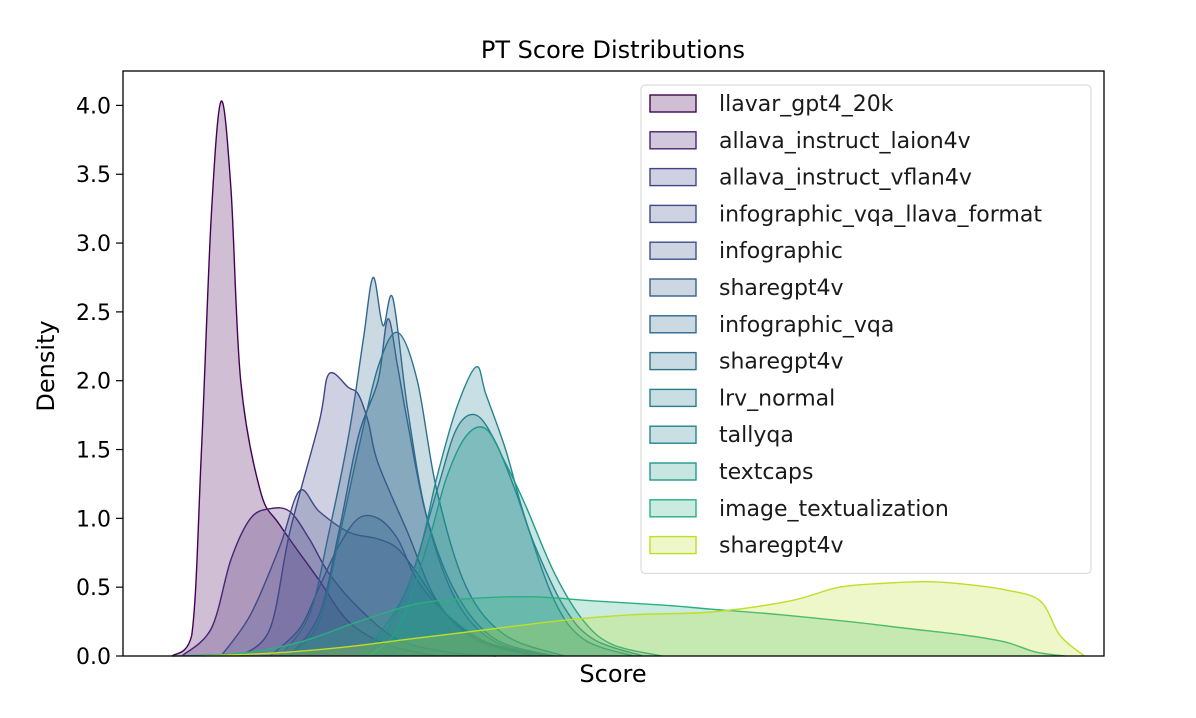  I want to click on y-tick-label: 3.0, so click(93, 244).